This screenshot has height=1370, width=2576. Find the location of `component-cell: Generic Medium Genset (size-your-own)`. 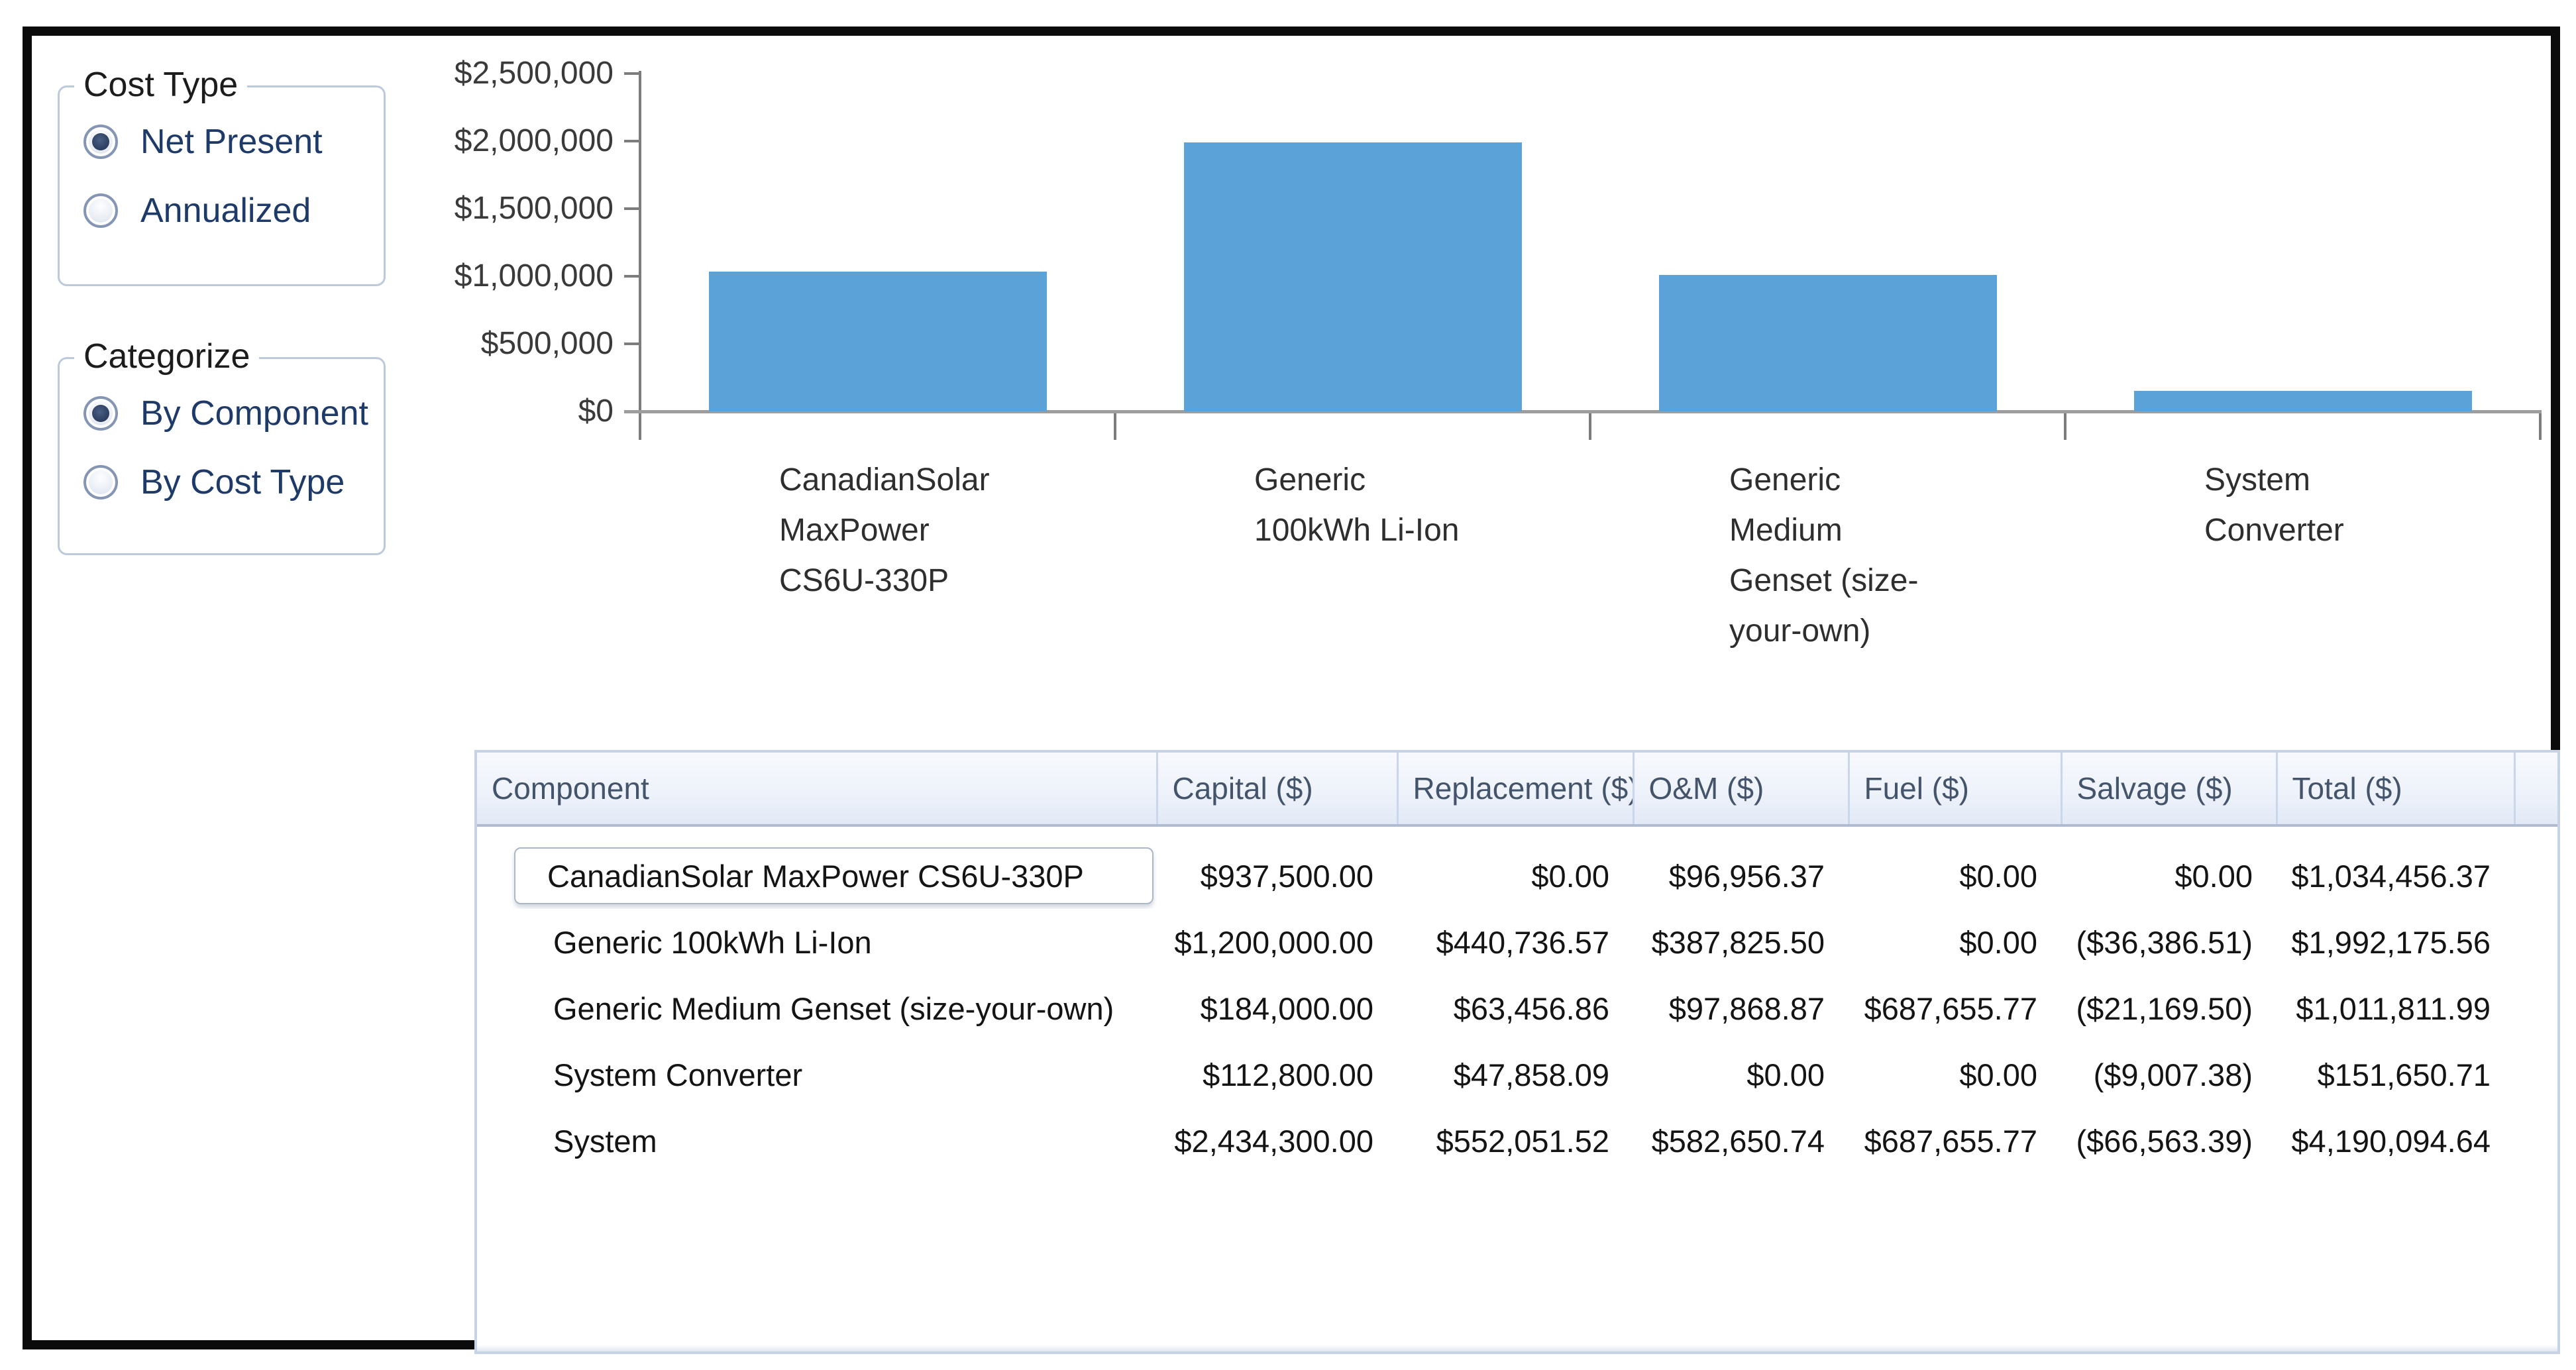

component-cell: Generic Medium Genset (size-your-own) is located at coordinates (833, 1008).